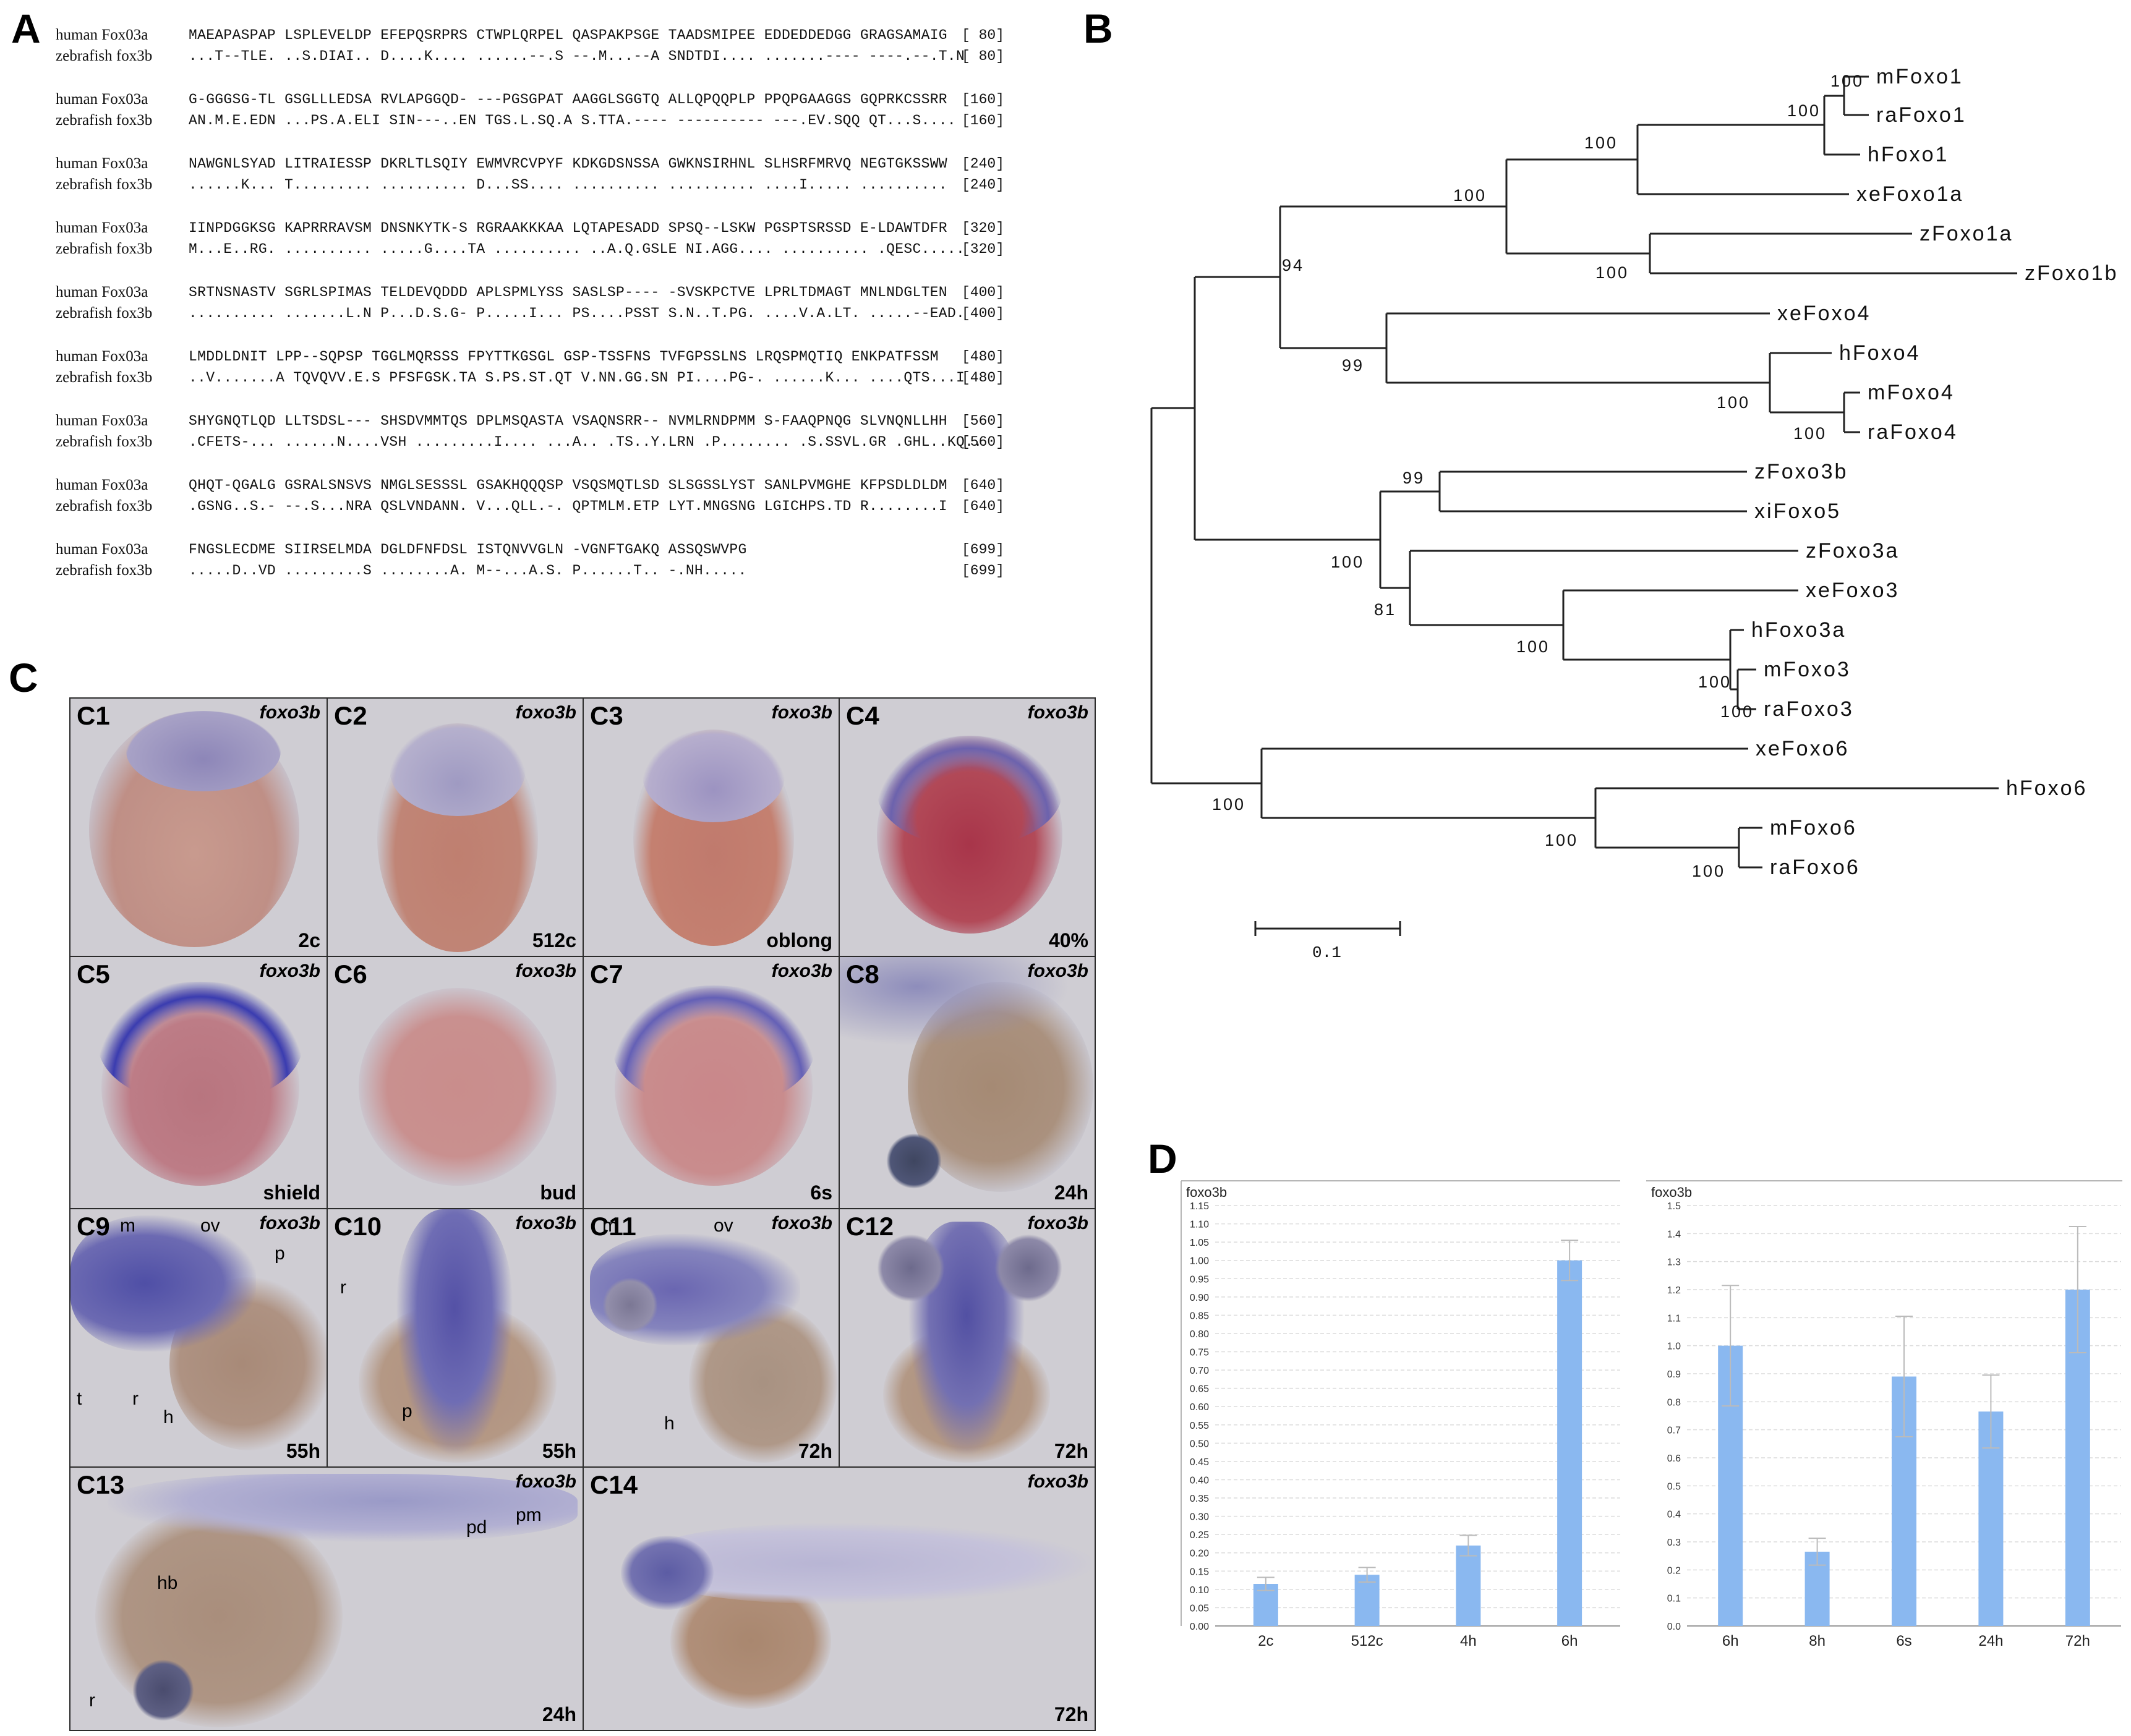  Describe the element at coordinates (1674, 1599) in the screenshot. I see `y-tick-label: 0.1` at that location.